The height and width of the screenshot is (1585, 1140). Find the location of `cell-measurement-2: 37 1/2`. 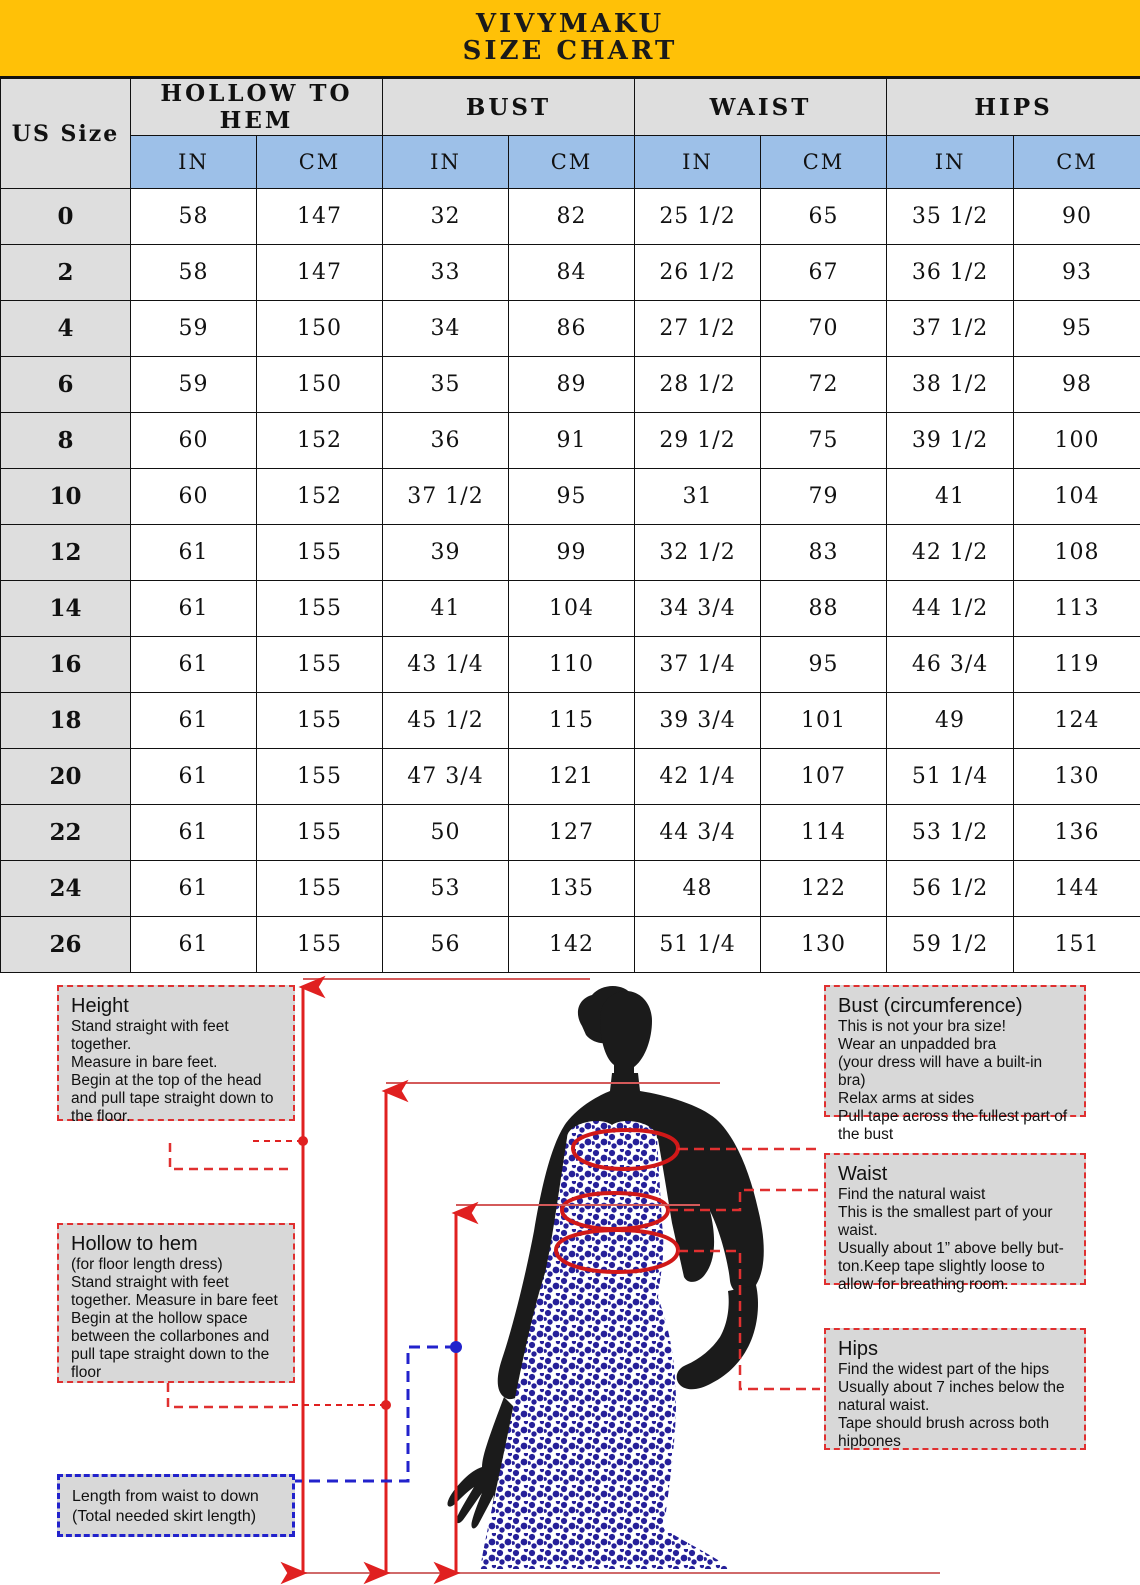

cell-measurement-2: 37 1/2 is located at coordinates (446, 497).